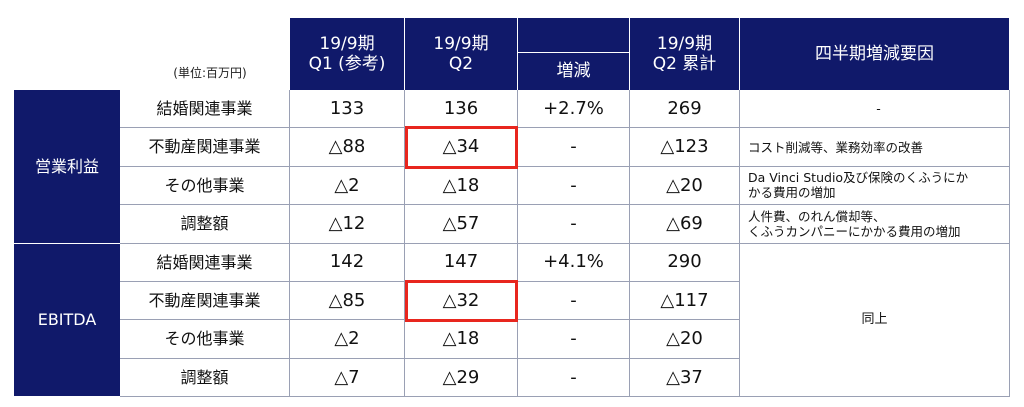 The height and width of the screenshot is (407, 1024). Describe the element at coordinates (347, 224) in the screenshot. I see `value-cell: △12` at that location.